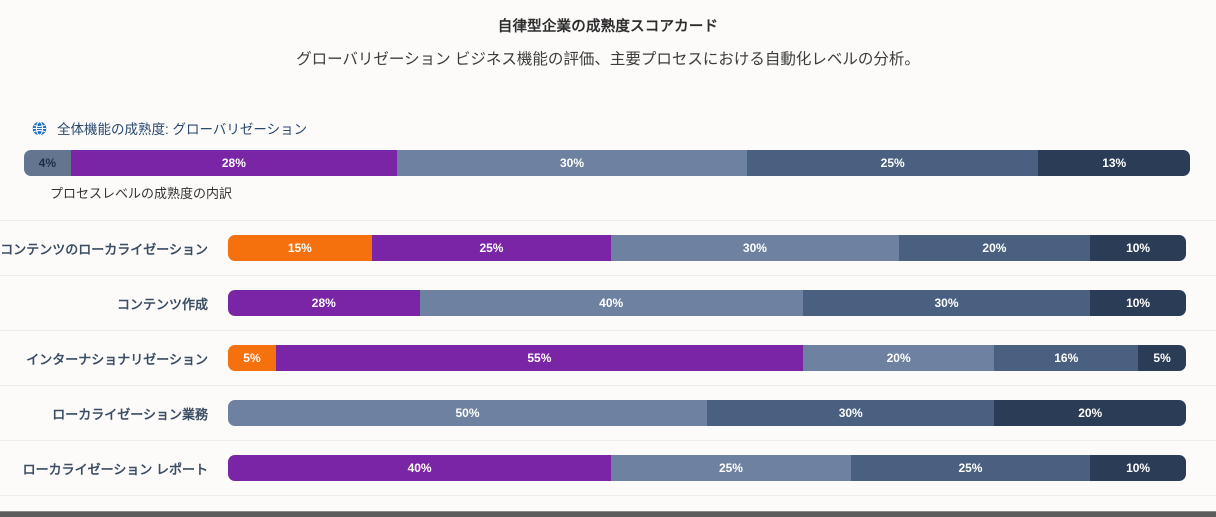  Describe the element at coordinates (608, 514) in the screenshot. I see `window-bottom-edge` at that location.